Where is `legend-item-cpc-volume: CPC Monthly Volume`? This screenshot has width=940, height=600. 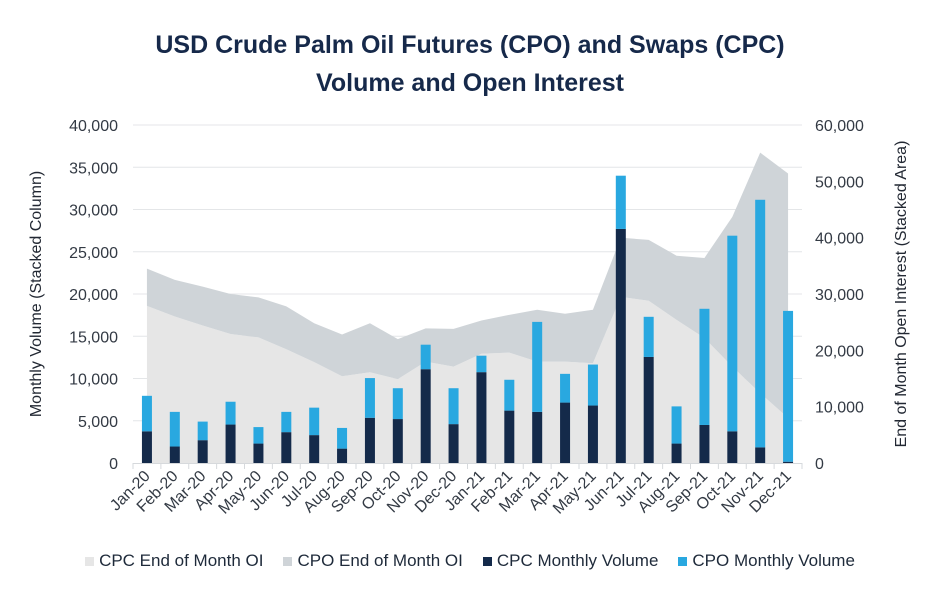 legend-item-cpc-volume: CPC Monthly Volume is located at coordinates (570, 561).